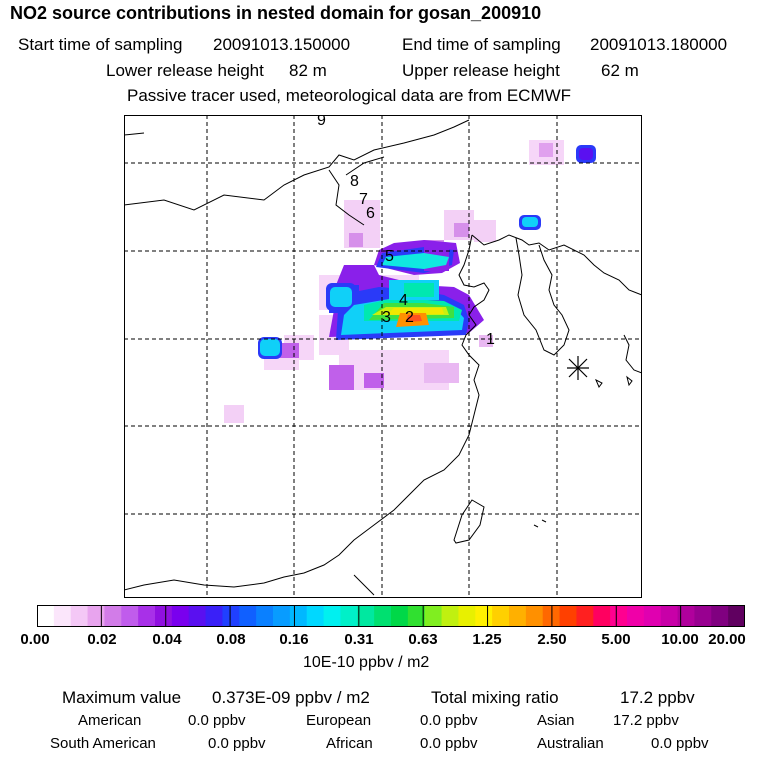 This screenshot has width=768, height=768. Describe the element at coordinates (406, 231) in the screenshot. I see `trajectory-labels: 1 2 3 4 5 6 7 8 9` at that location.